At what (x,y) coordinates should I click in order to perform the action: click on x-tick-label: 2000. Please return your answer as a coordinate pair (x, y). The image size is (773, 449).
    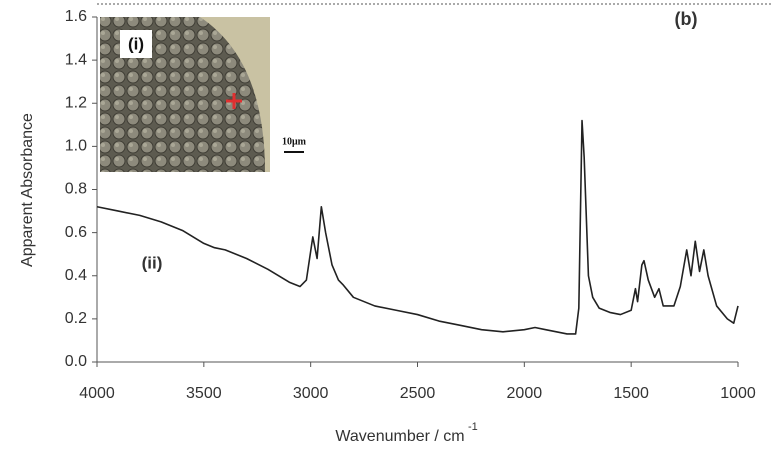
    Looking at the image, I should click on (525, 393).